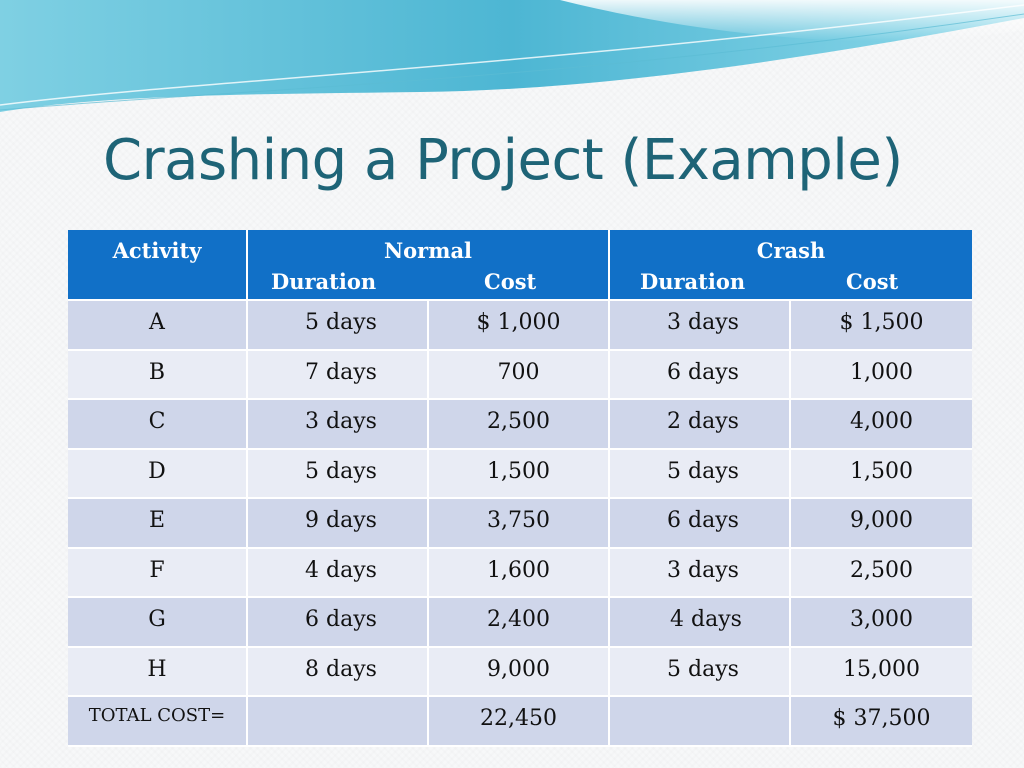 The image size is (1024, 768). What do you see at coordinates (700, 722) in the screenshot?
I see `total-crash-duration` at bounding box center [700, 722].